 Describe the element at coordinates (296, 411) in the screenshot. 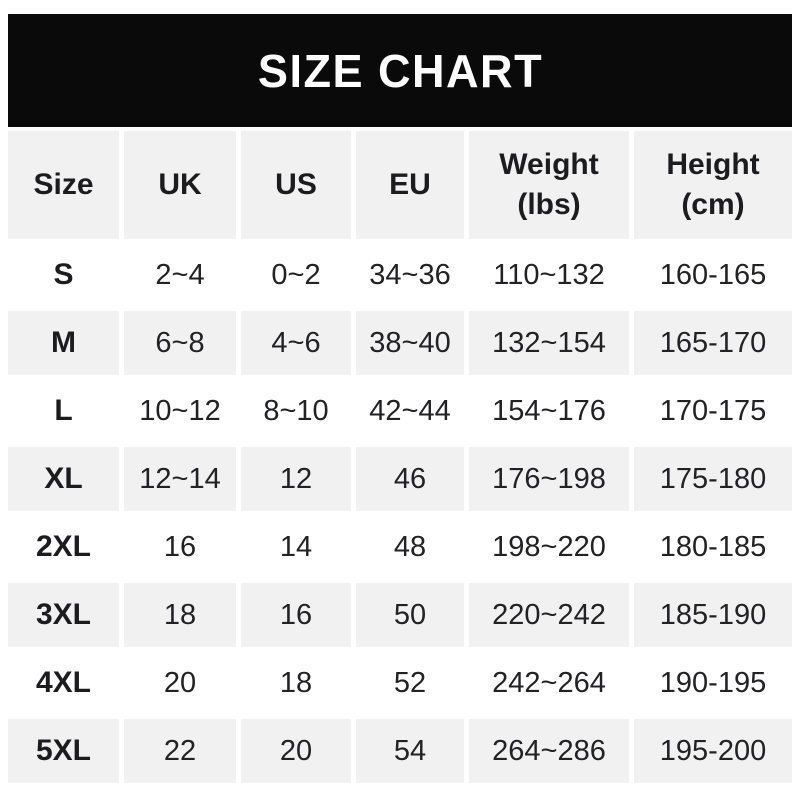

I see `table-cell: 8~10` at that location.